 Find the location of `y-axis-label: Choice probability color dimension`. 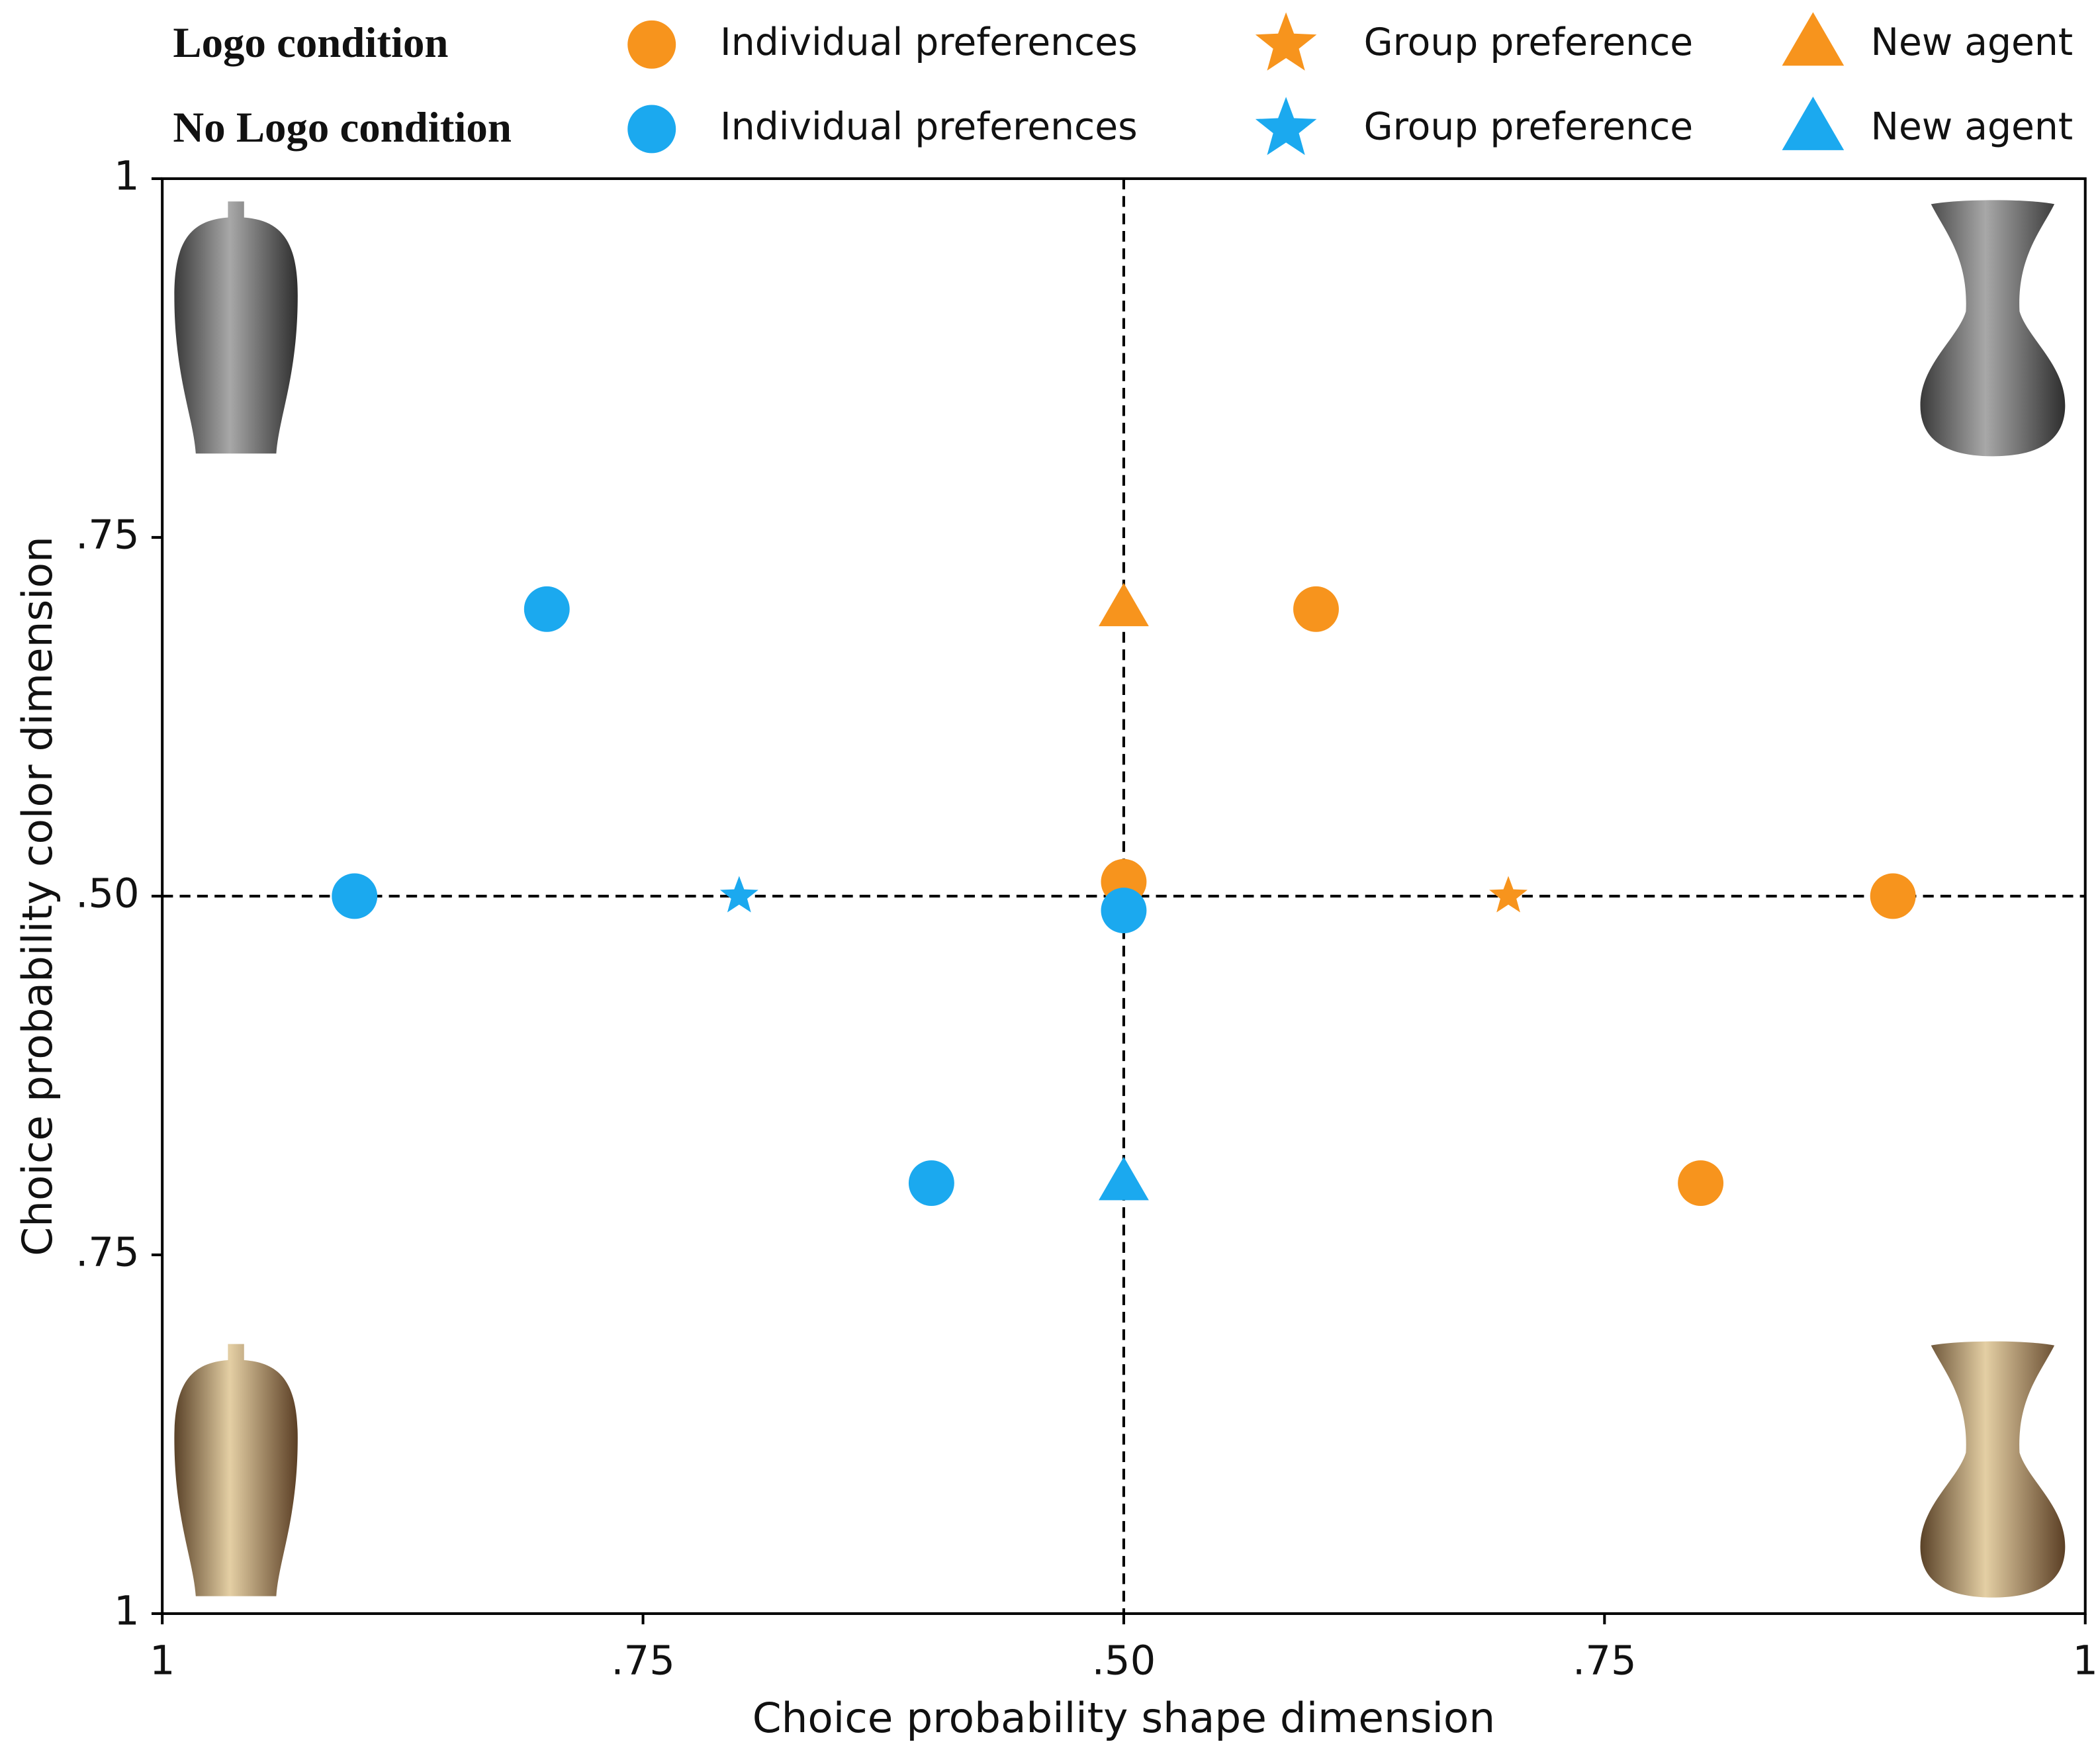

y-axis-label: Choice probability color dimension is located at coordinates (38, 896).